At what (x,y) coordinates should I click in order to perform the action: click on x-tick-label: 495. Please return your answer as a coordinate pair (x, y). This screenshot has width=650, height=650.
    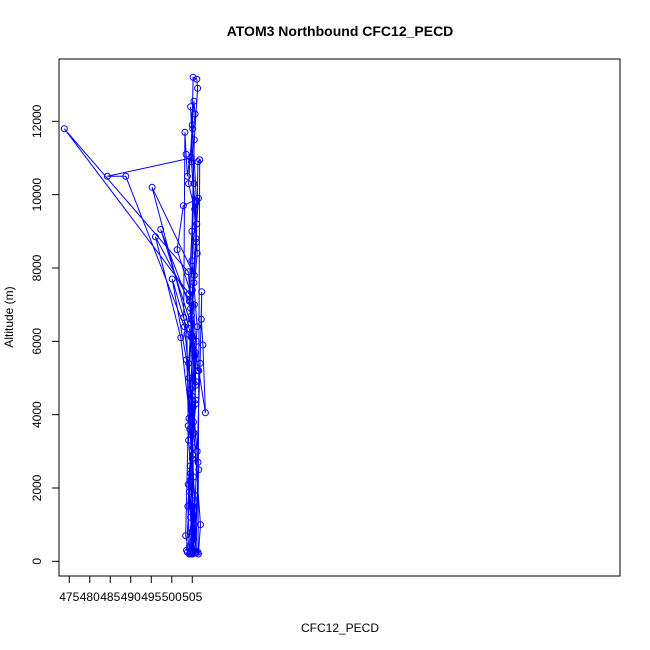
    Looking at the image, I should click on (151, 597).